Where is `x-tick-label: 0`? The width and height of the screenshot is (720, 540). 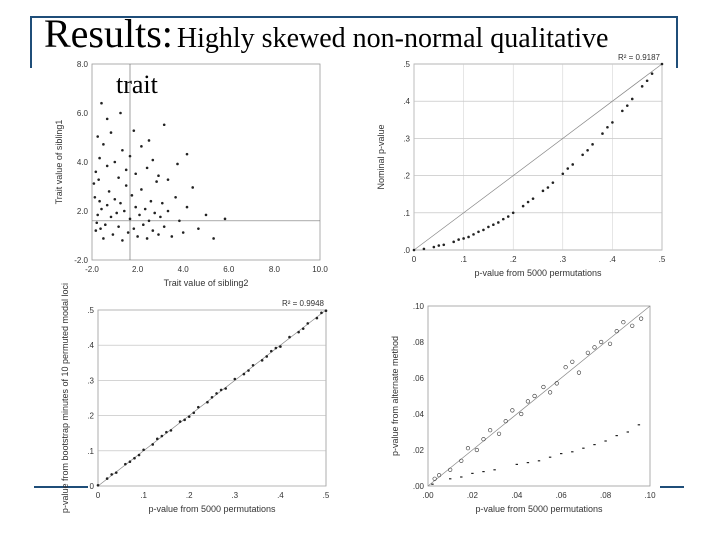
x-tick-label: 0 is located at coordinates (414, 259).